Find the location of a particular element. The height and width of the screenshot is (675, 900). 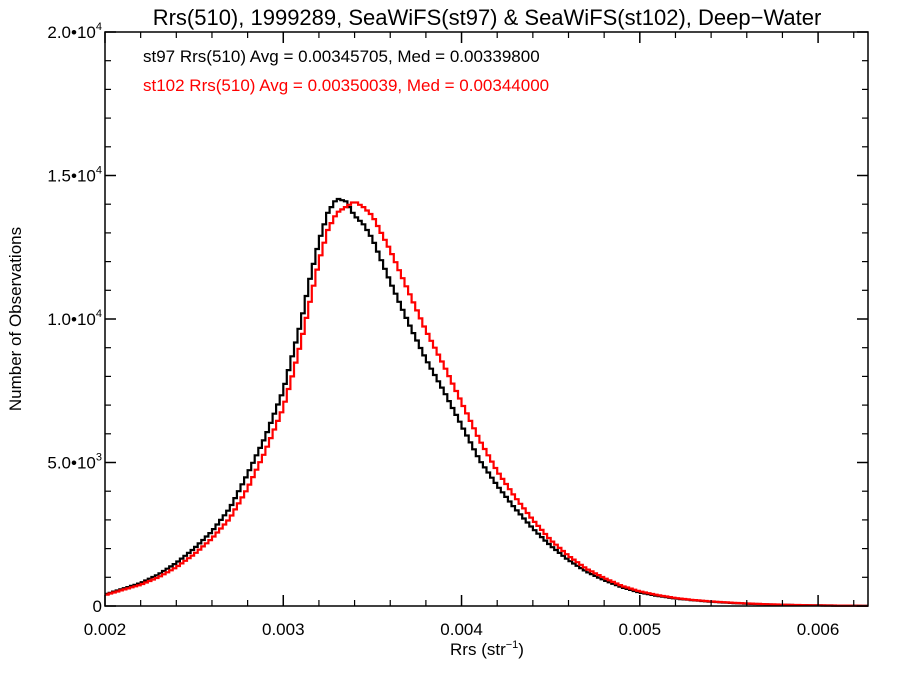

y-tick-label: 2.0•104 is located at coordinates (74, 31).